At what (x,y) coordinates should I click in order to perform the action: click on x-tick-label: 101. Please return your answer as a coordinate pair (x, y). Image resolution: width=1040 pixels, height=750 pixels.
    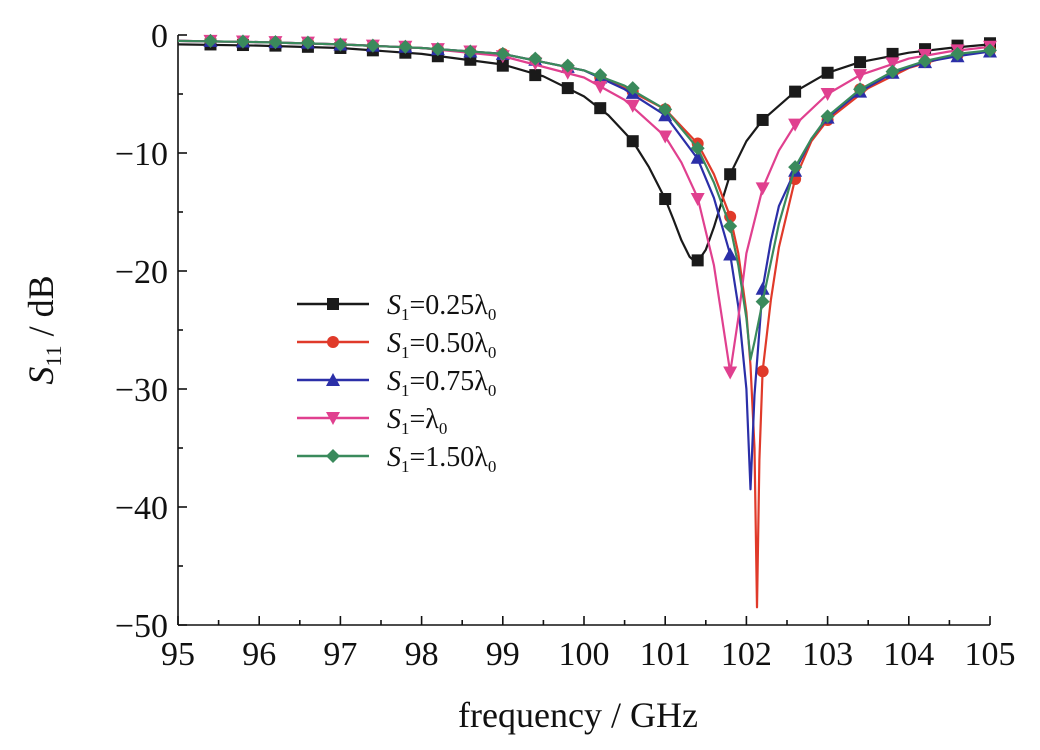
    Looking at the image, I should click on (665, 654).